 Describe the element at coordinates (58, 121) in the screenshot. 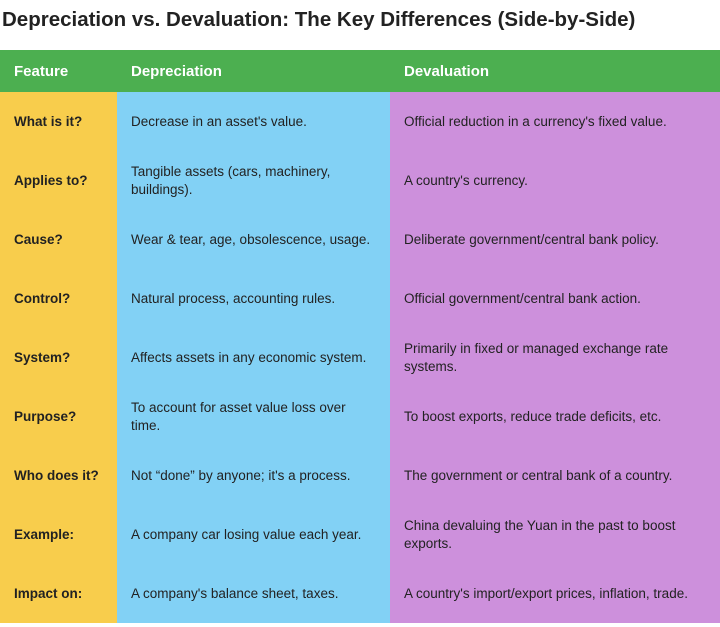

I see `feature-cell: What is it?` at that location.